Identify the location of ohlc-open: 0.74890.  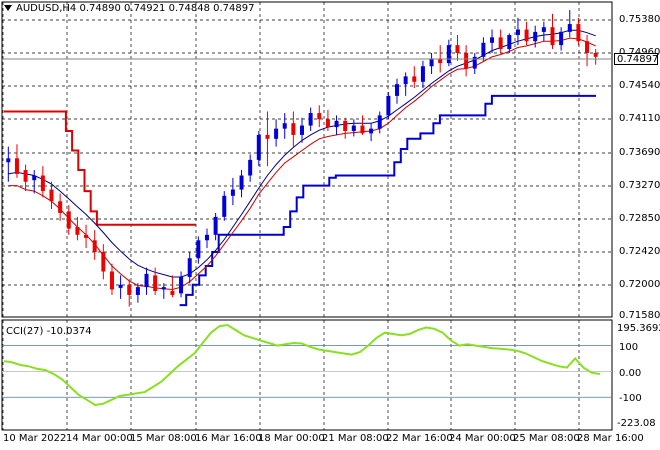
(100, 8).